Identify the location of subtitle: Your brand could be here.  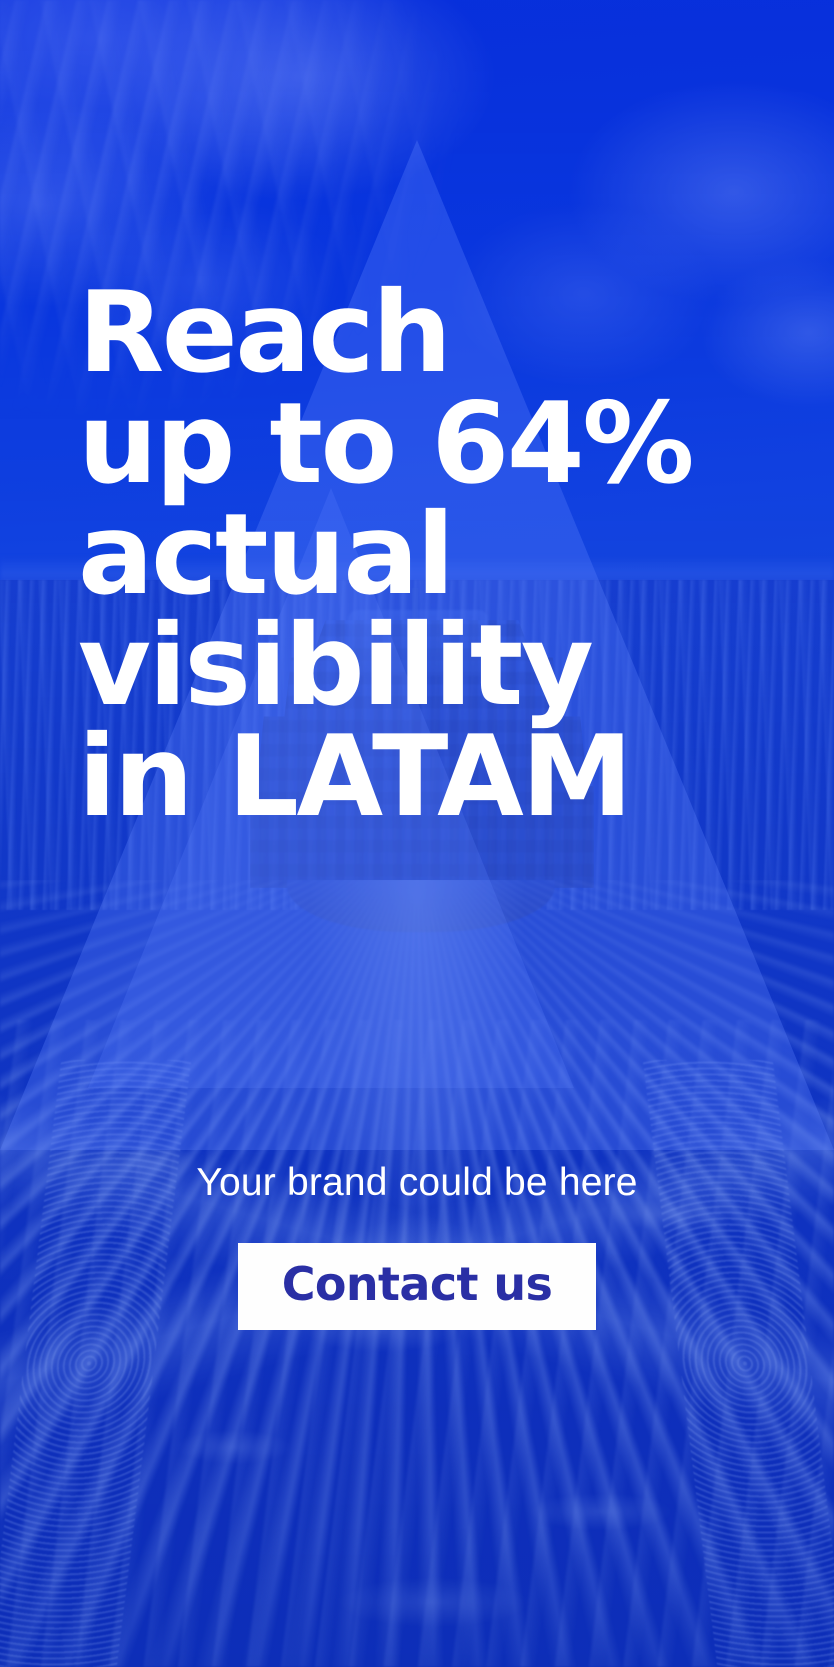
(417, 1182).